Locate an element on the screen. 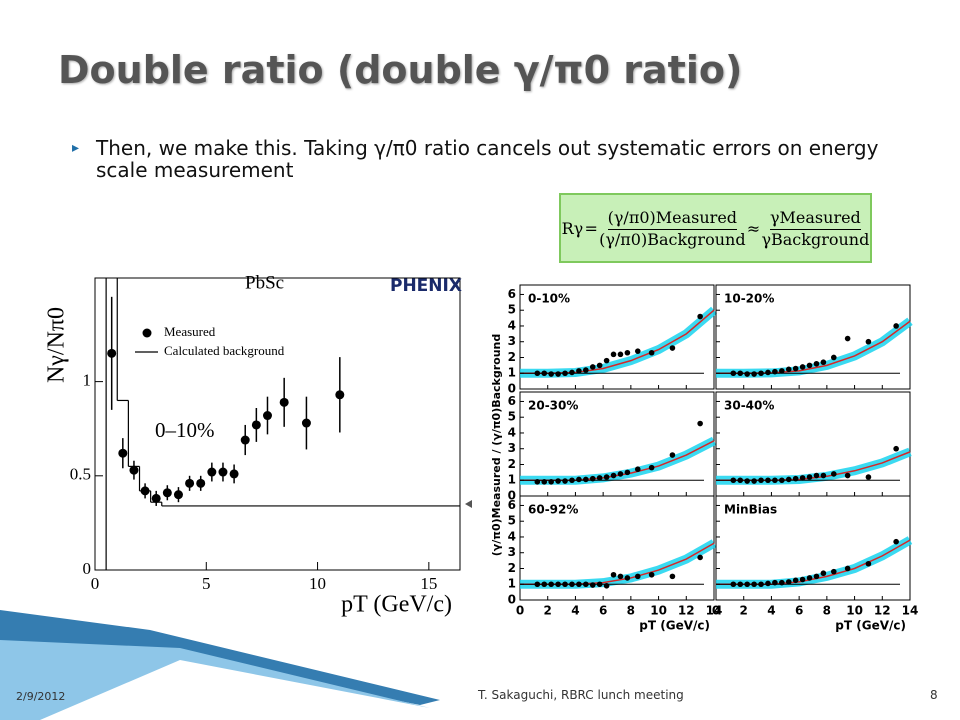 The height and width of the screenshot is (720, 960). footer-page: 8 is located at coordinates (934, 695).